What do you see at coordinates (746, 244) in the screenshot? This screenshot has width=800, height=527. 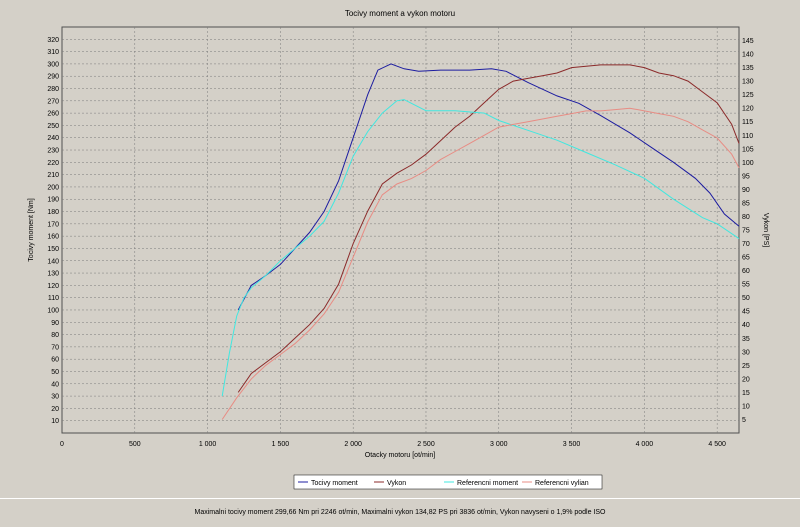 I see `y2-tick-label: 70` at bounding box center [746, 244].